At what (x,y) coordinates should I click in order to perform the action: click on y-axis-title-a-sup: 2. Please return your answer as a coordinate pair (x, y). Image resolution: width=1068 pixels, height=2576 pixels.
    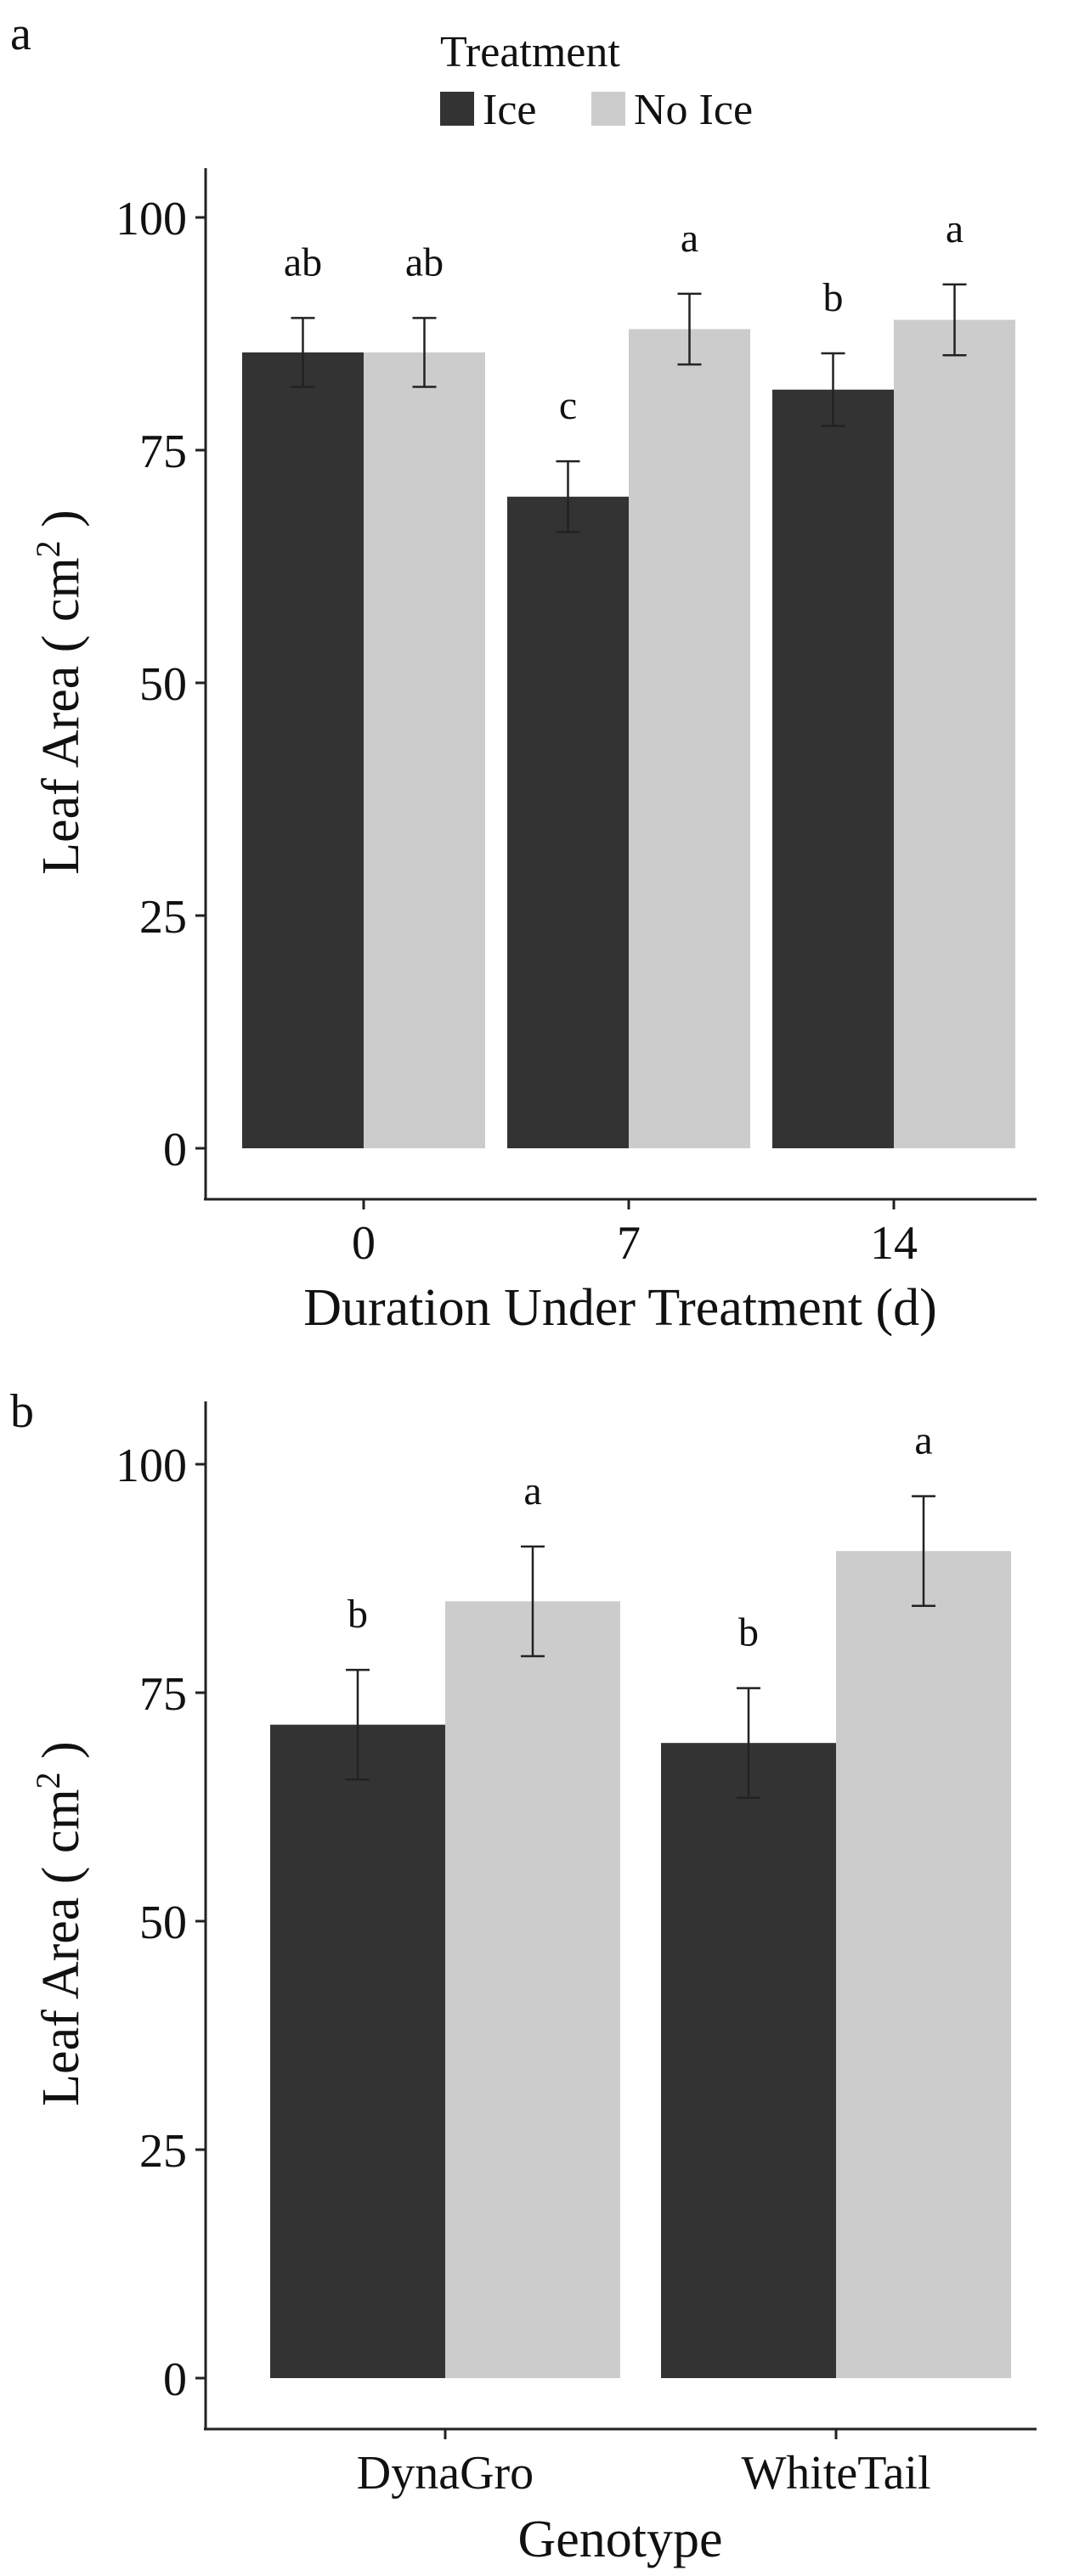
    Looking at the image, I should click on (48, 548).